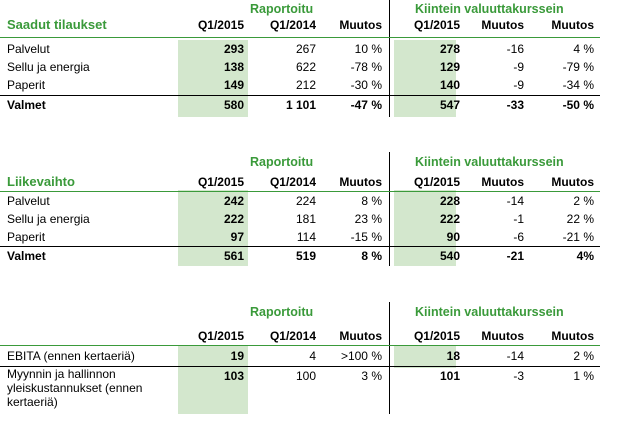 The image size is (643, 445). What do you see at coordinates (449, 256) in the screenshot?
I see `cell: 540` at bounding box center [449, 256].